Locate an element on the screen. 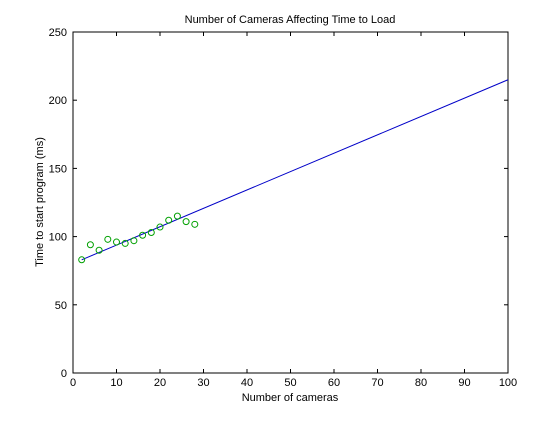 The width and height of the screenshot is (560, 425). x-tick-label: 100 is located at coordinates (508, 383).